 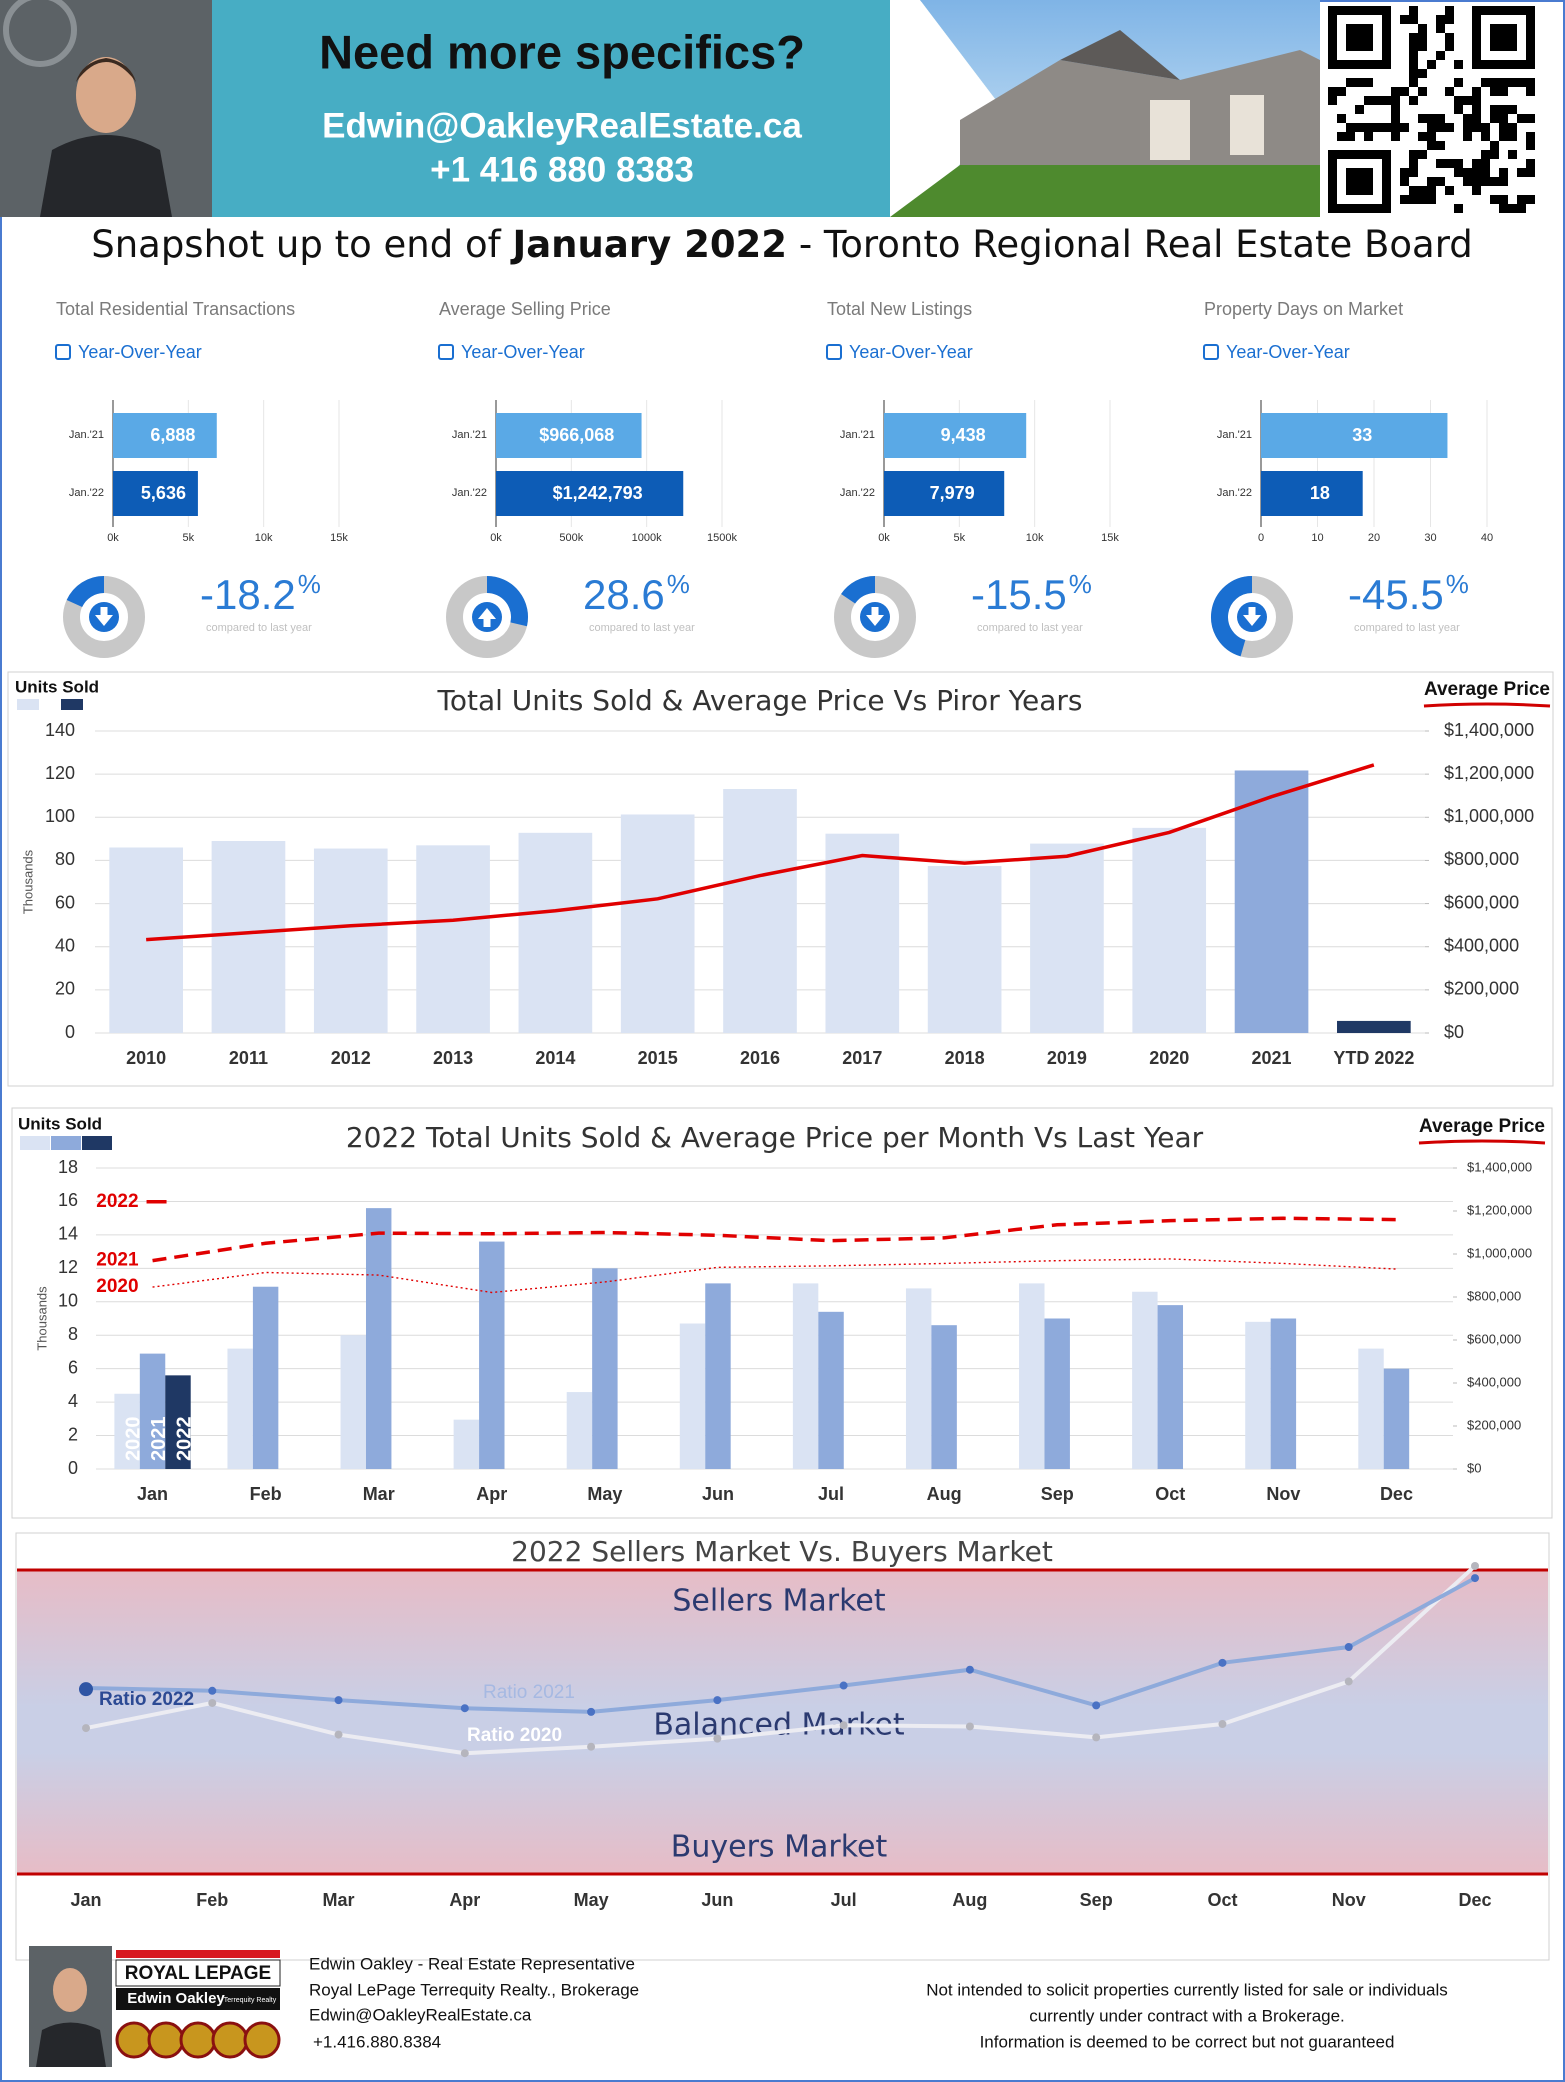 I want to click on header-email: Edwin@OakleyRealEstate.ca, so click(x=562, y=125).